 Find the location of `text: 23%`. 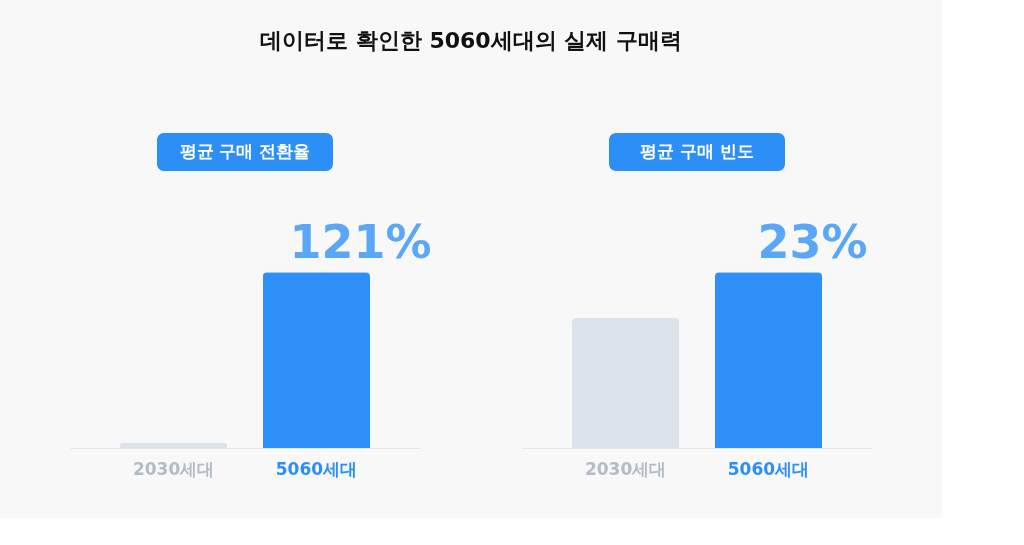

text: 23% is located at coordinates (812, 242).